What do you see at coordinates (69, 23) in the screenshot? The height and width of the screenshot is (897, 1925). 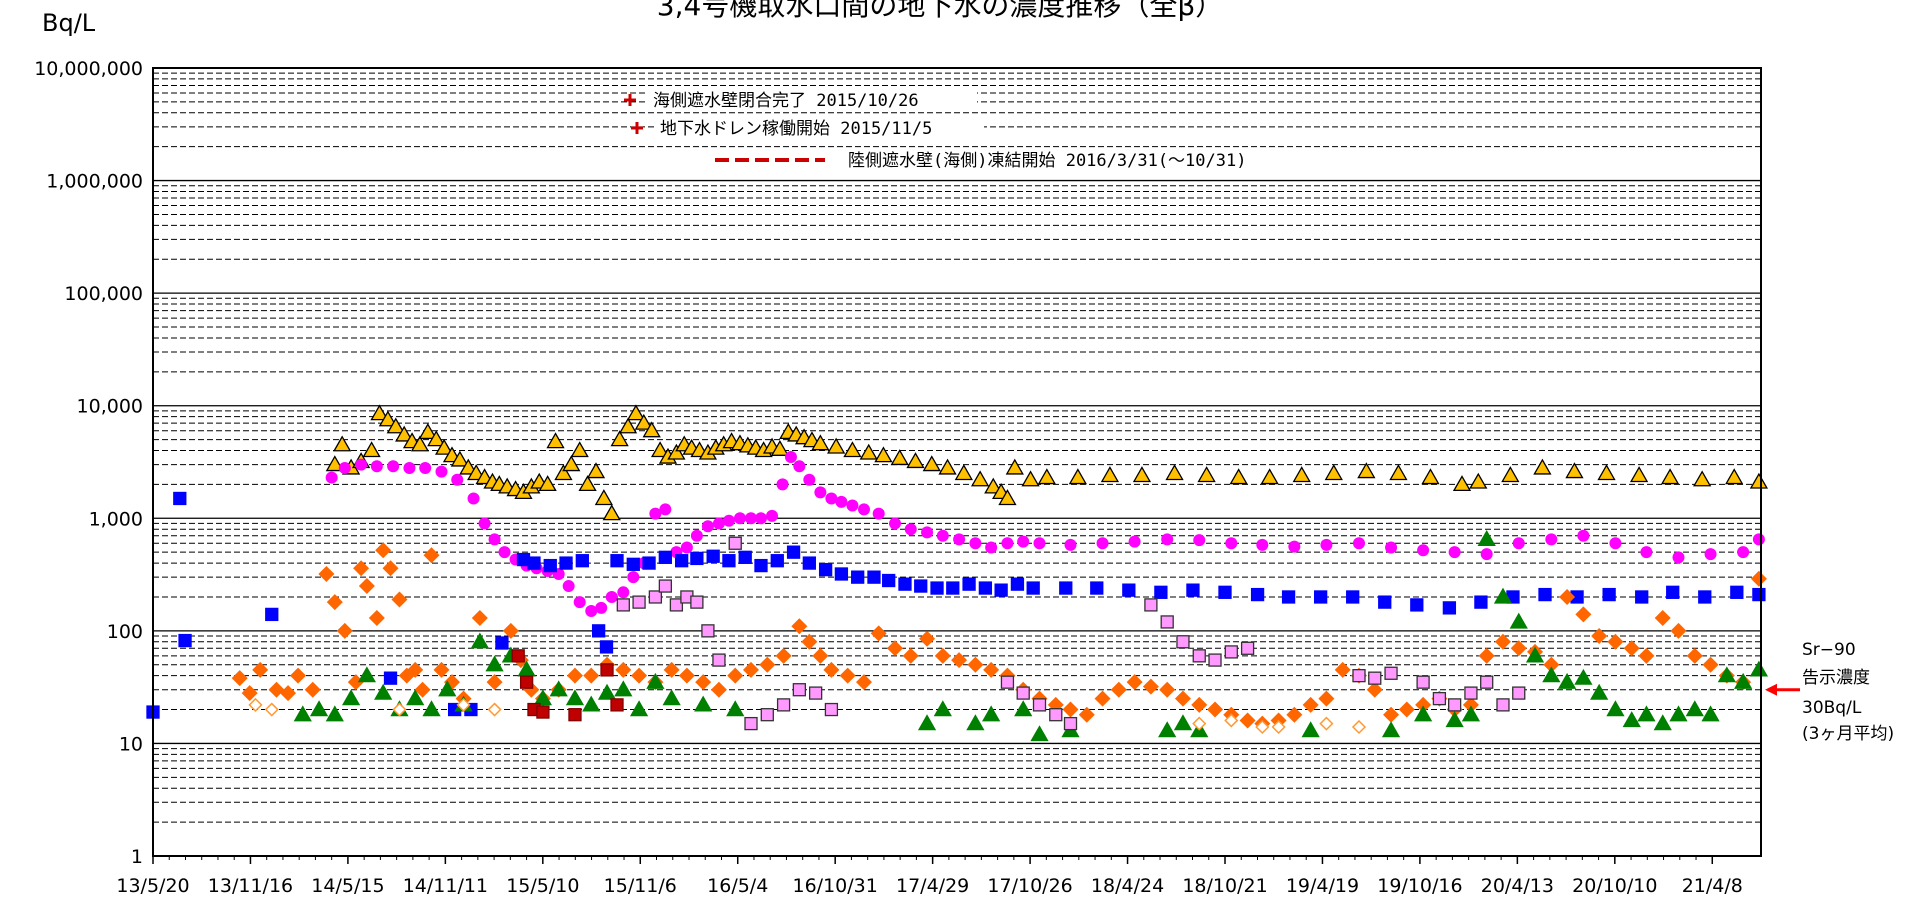 I see `y-axis-label: Bq/L` at bounding box center [69, 23].